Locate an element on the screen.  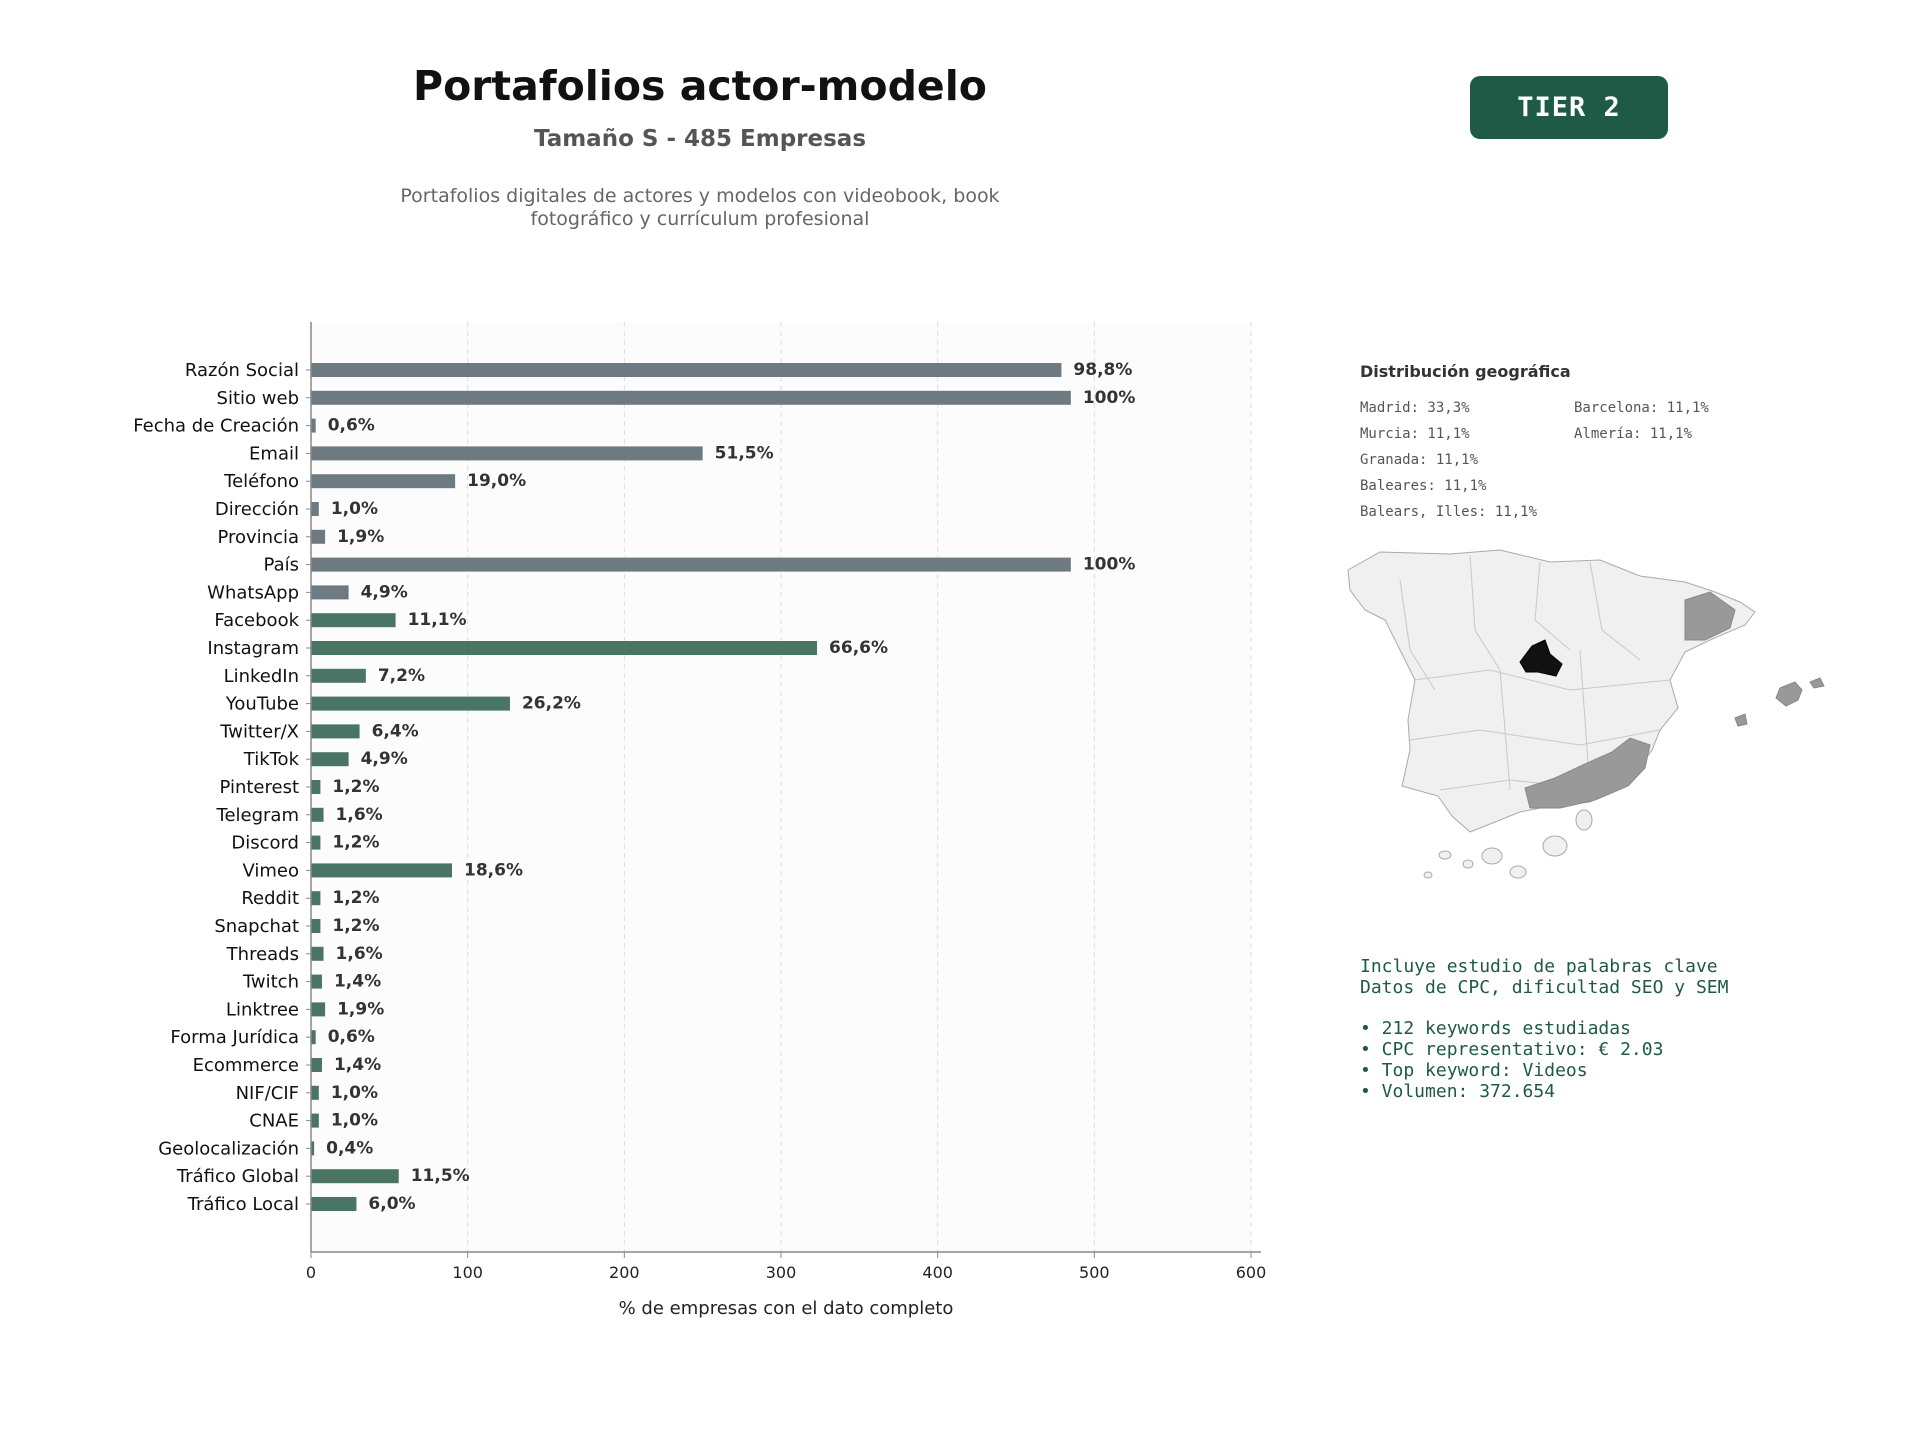
data-label: 0,4% is located at coordinates (349, 1148).